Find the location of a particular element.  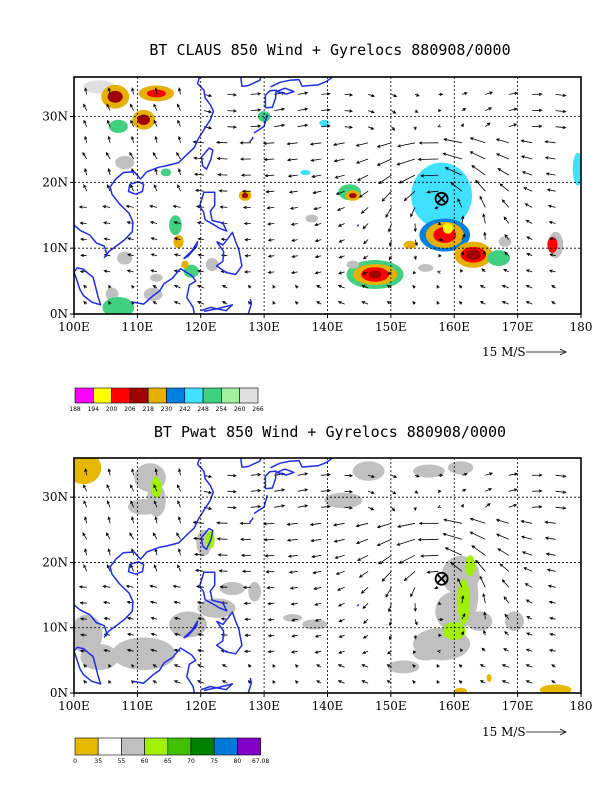

colorbar-label: 75 is located at coordinates (214, 761).